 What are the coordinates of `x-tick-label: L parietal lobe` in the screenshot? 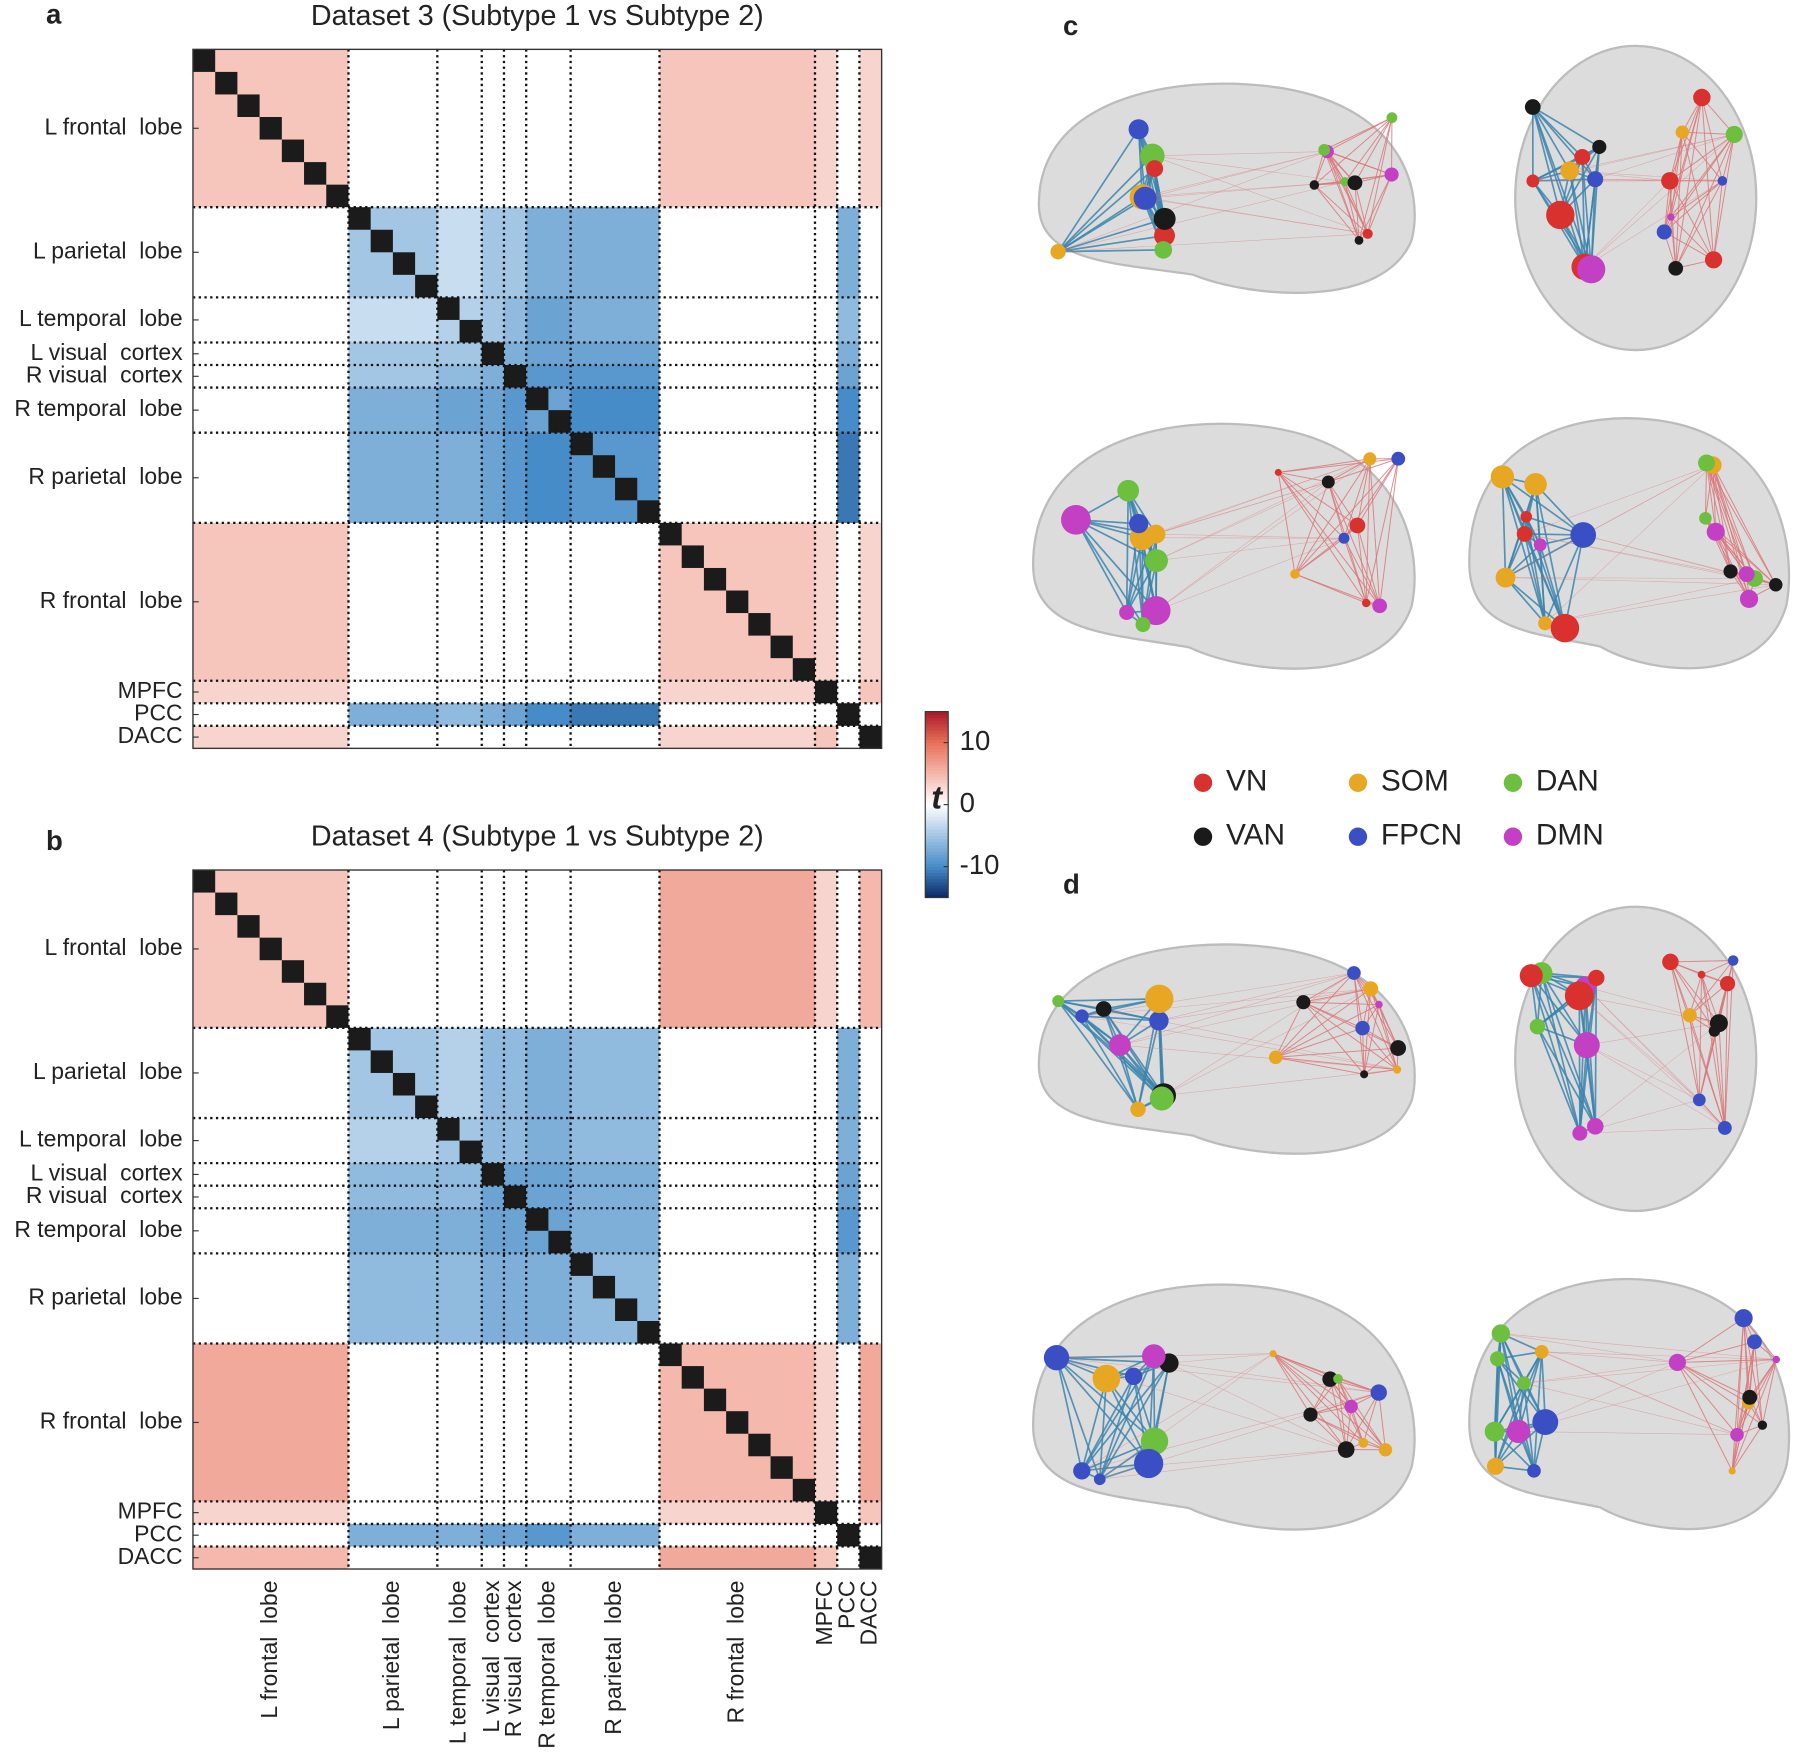 It's located at (391, 1656).